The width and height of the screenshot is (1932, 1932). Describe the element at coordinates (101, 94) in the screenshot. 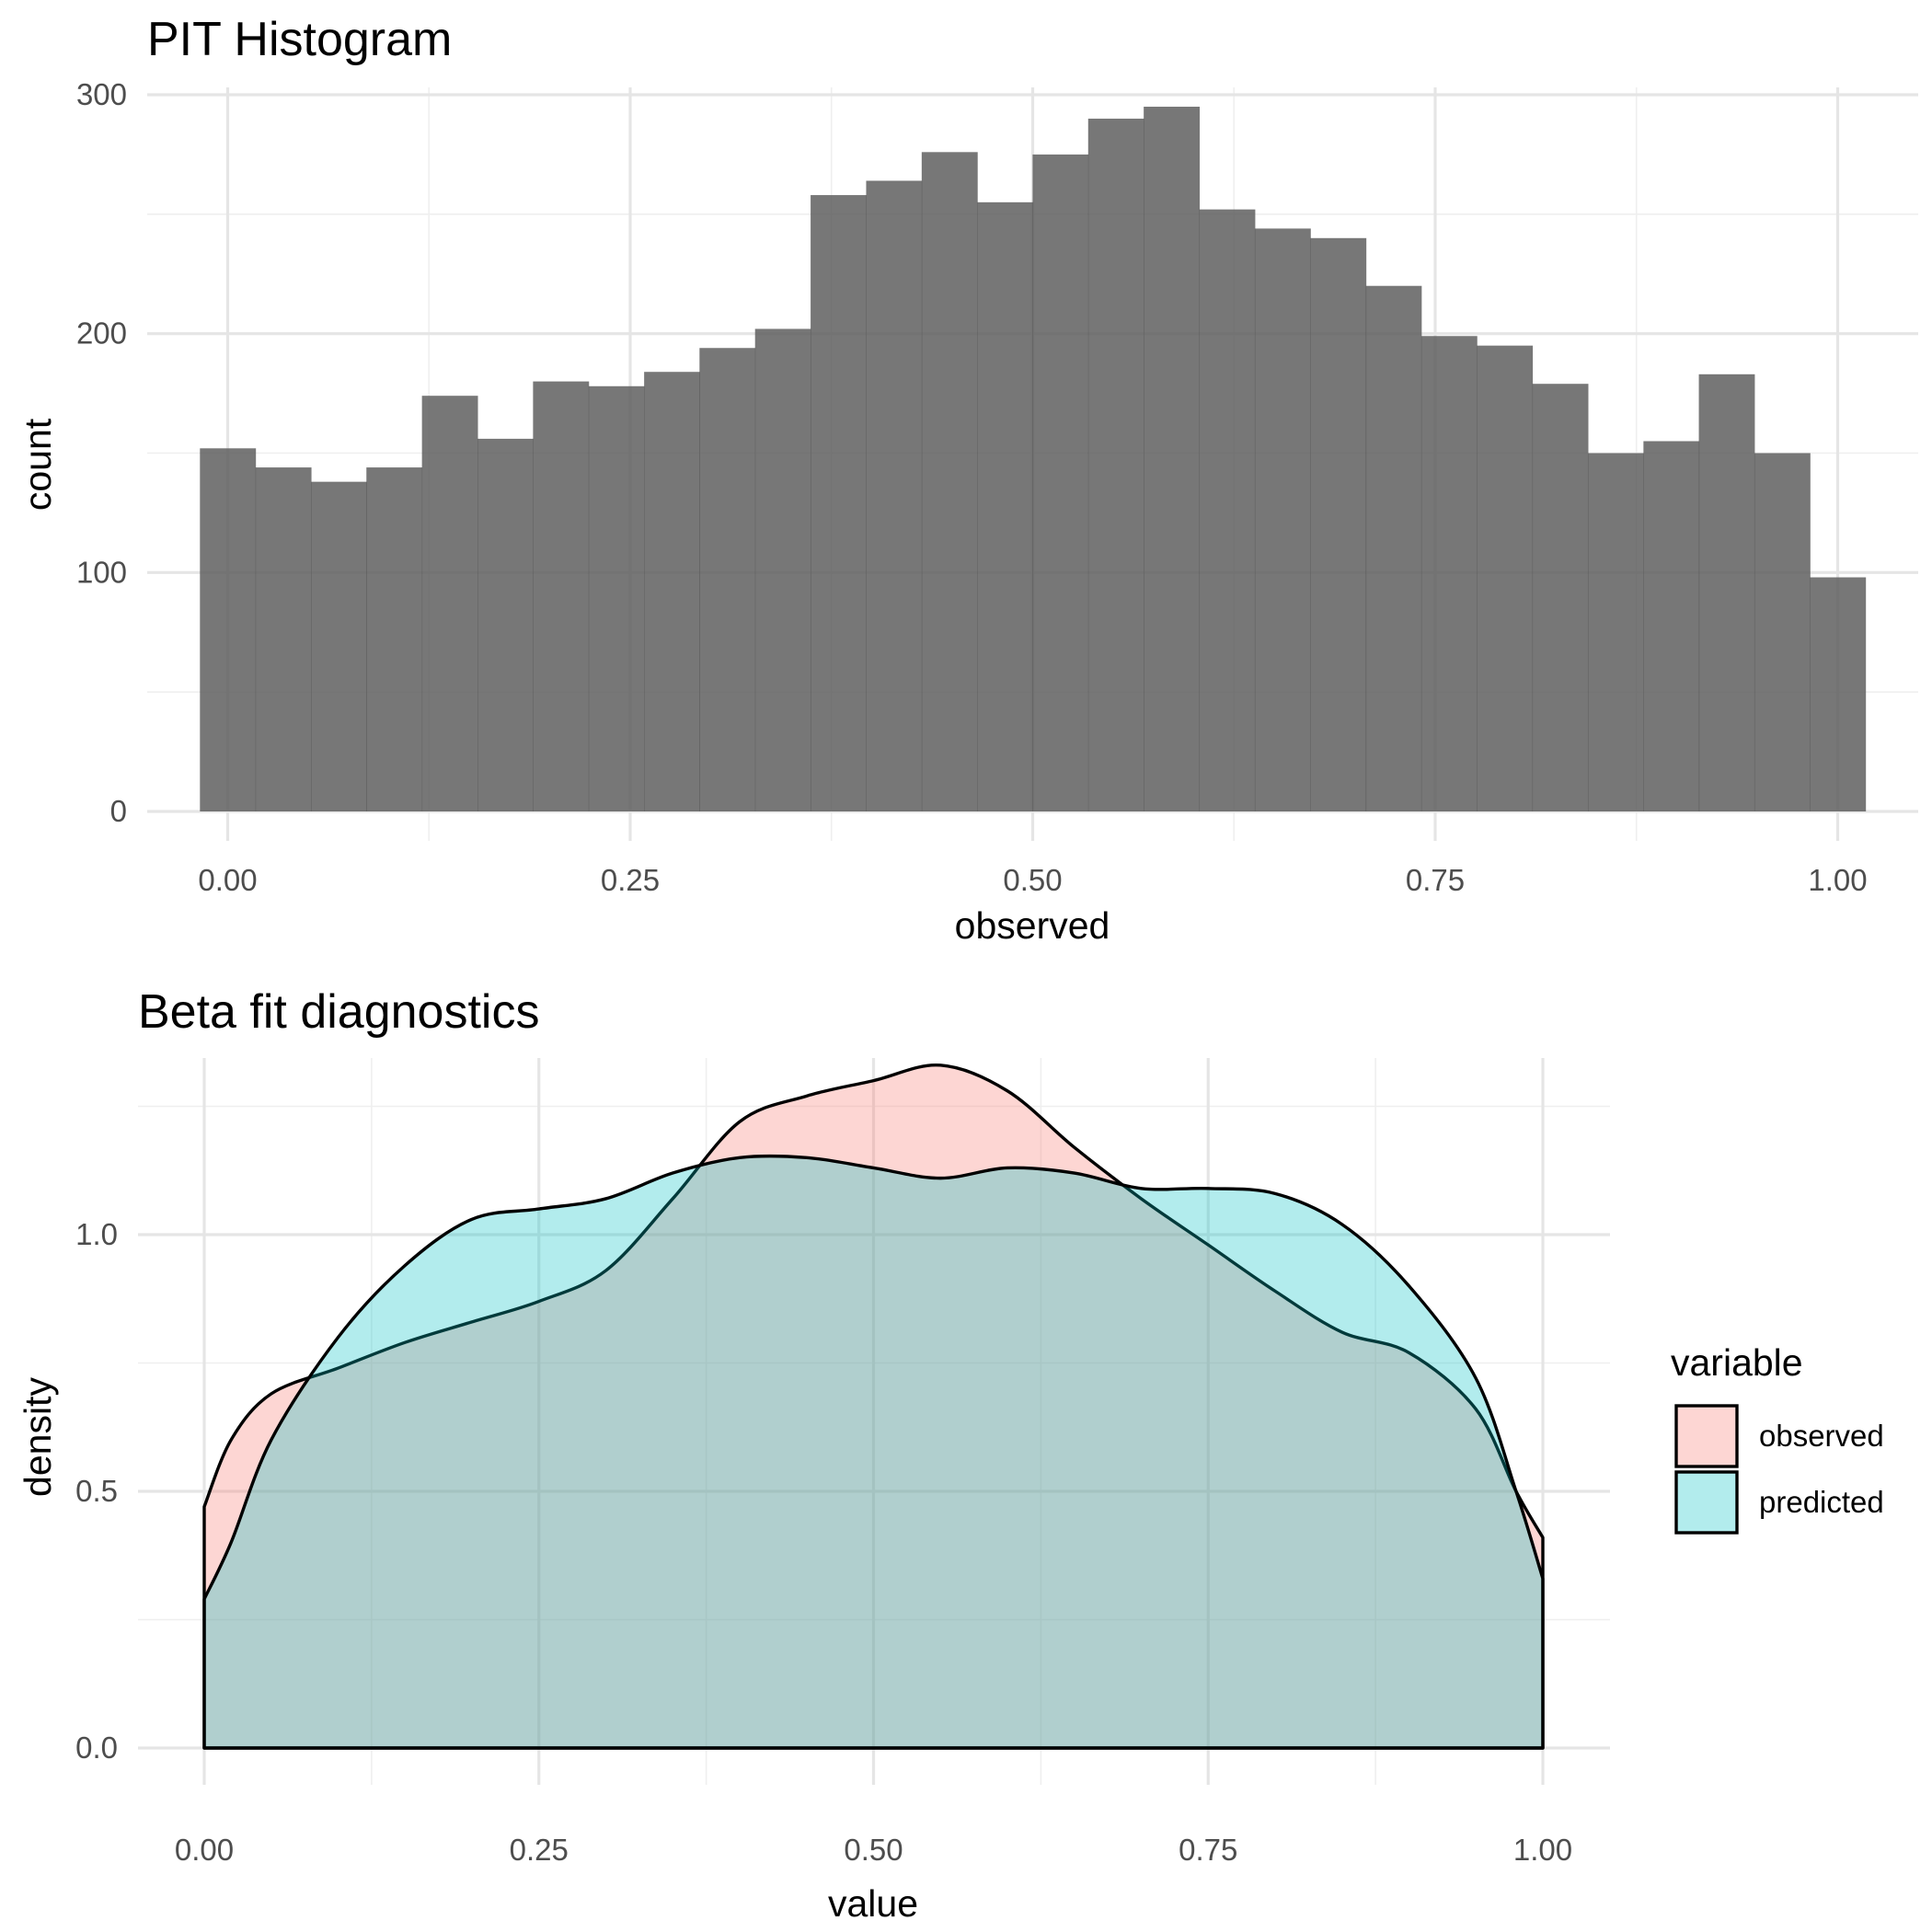

I see `y-tick-label: 300` at that location.